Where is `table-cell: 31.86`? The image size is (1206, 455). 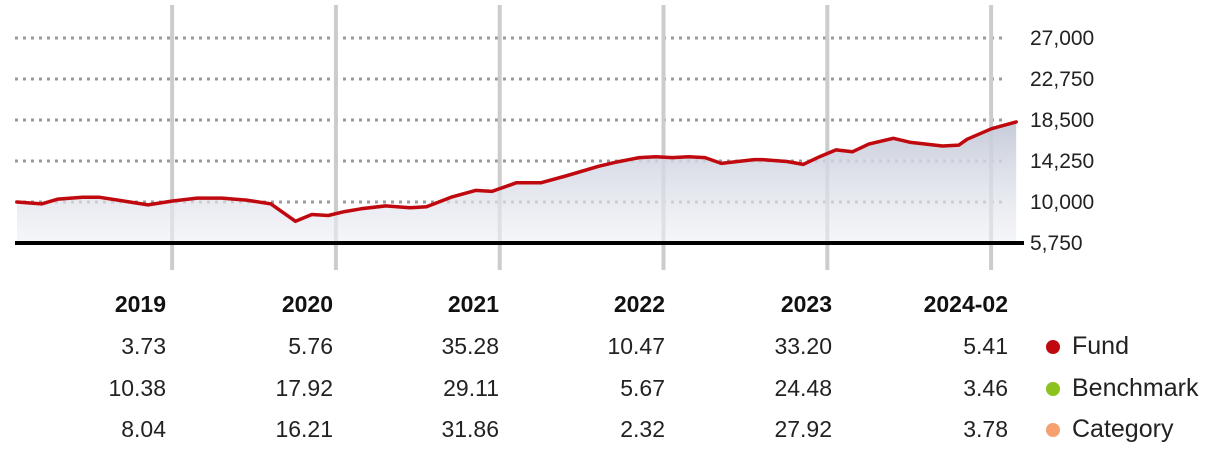 table-cell: 31.86 is located at coordinates (470, 429).